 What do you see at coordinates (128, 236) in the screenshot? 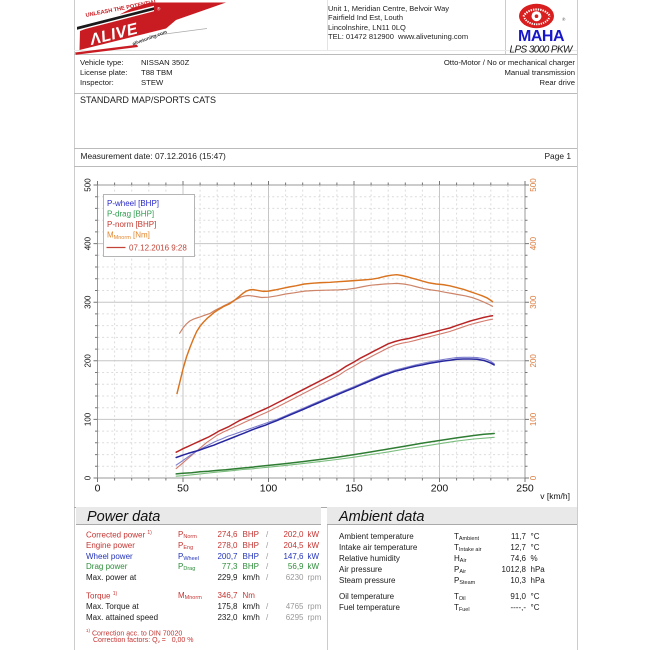
I see `svg-text: MMnorm [Nm]` at bounding box center [128, 236].